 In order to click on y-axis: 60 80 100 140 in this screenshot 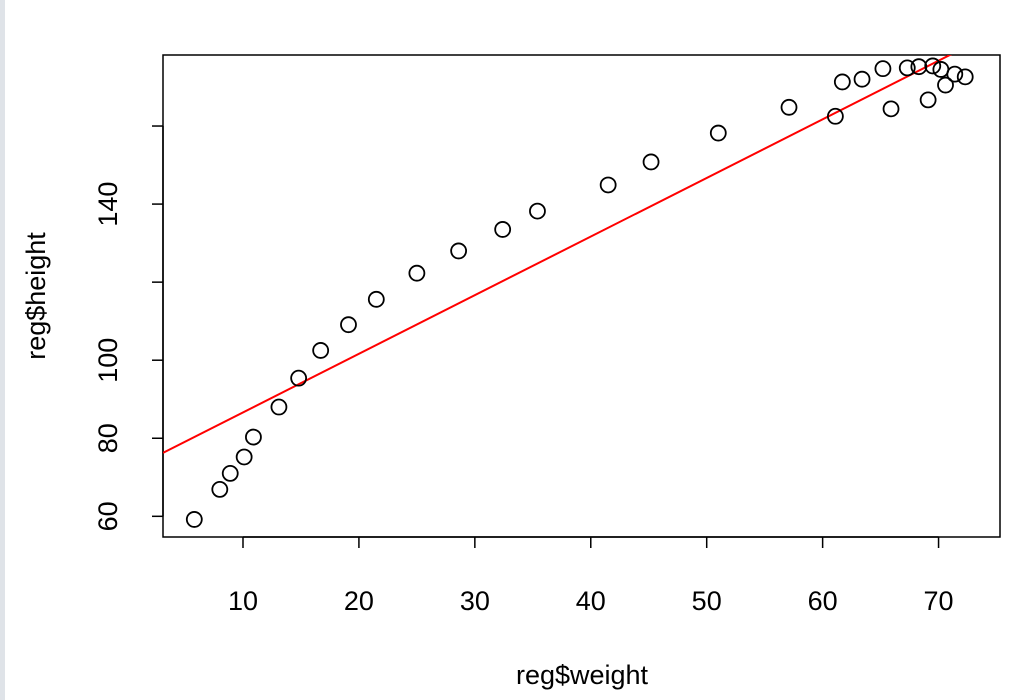, I will do `click(128, 328)`.